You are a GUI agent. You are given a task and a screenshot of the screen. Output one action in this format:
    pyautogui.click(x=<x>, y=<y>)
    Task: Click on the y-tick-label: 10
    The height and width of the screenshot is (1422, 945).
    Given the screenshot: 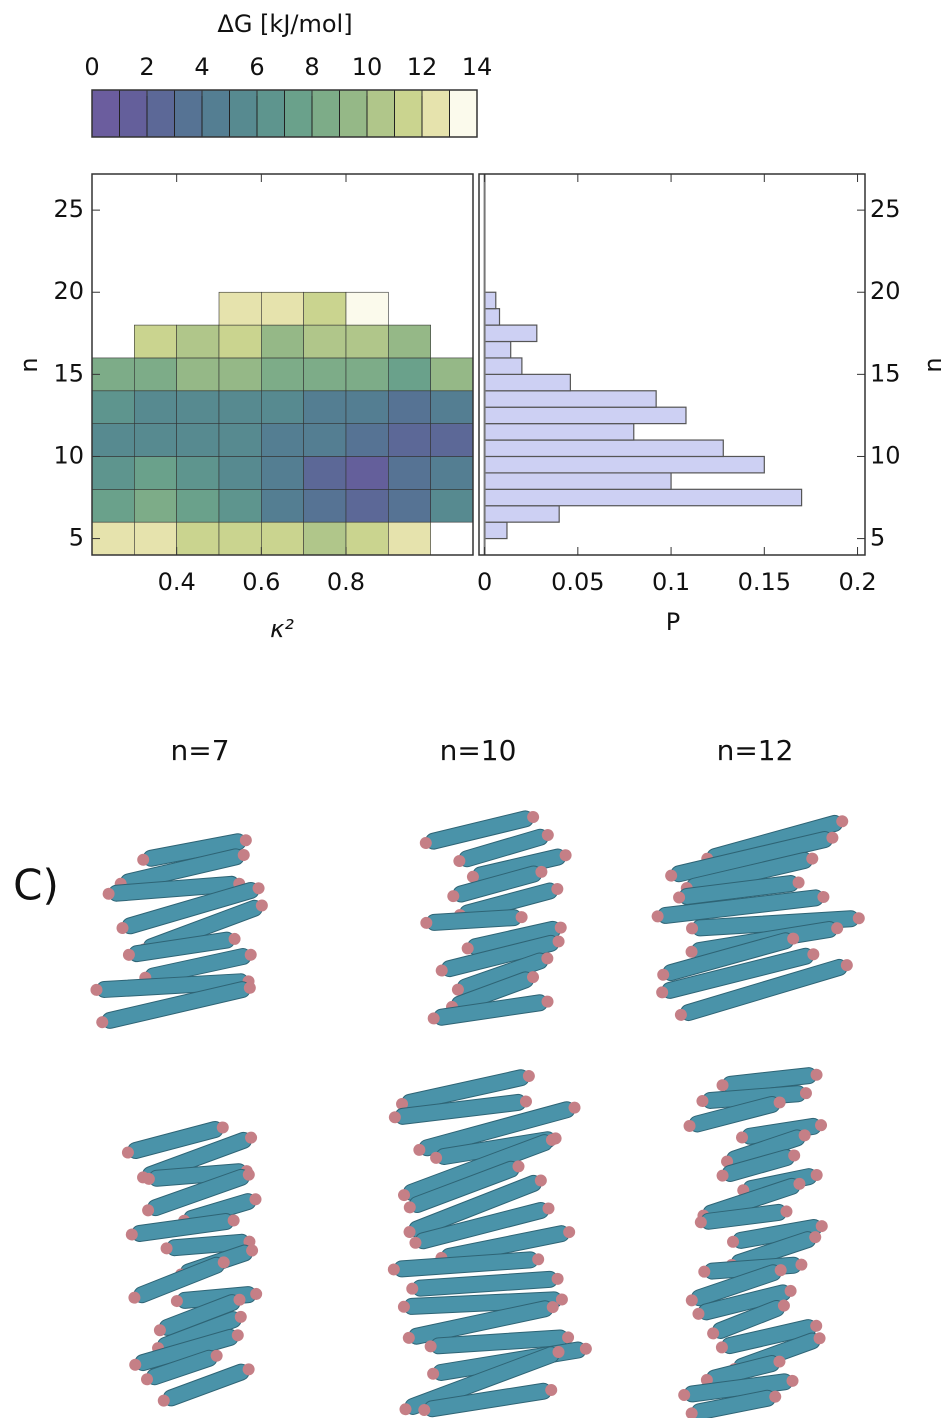 What is the action you would take?
    pyautogui.click(x=885, y=455)
    